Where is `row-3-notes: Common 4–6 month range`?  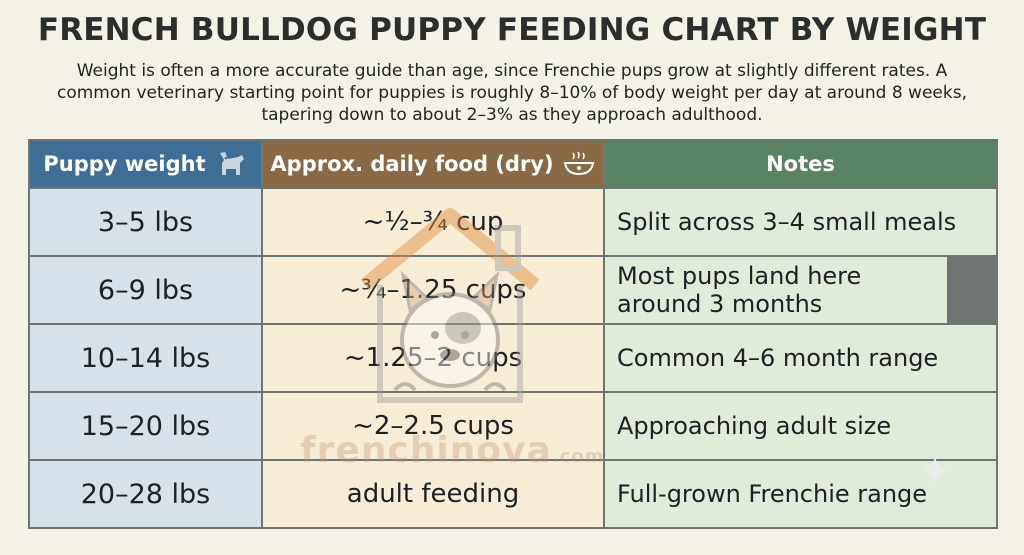 row-3-notes: Common 4–6 month range is located at coordinates (800, 358).